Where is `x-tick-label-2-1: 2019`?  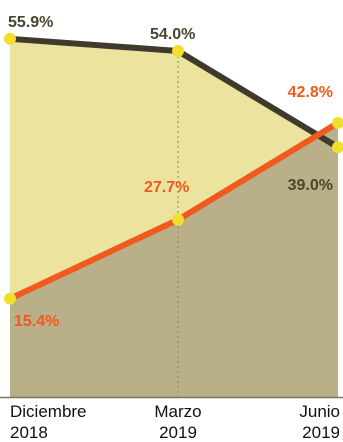
x-tick-label-2-1: 2019 is located at coordinates (321, 432).